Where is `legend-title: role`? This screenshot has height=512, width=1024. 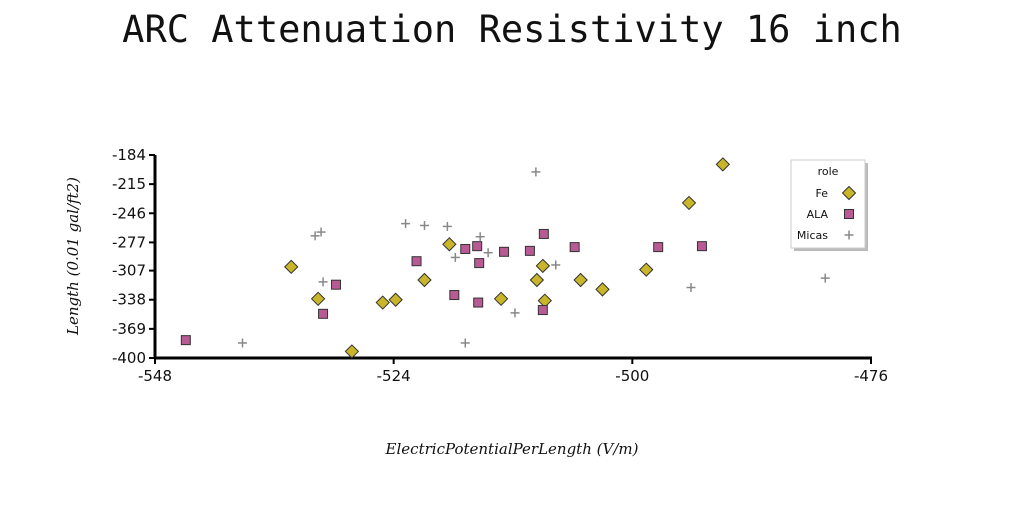
legend-title: role is located at coordinates (828, 171).